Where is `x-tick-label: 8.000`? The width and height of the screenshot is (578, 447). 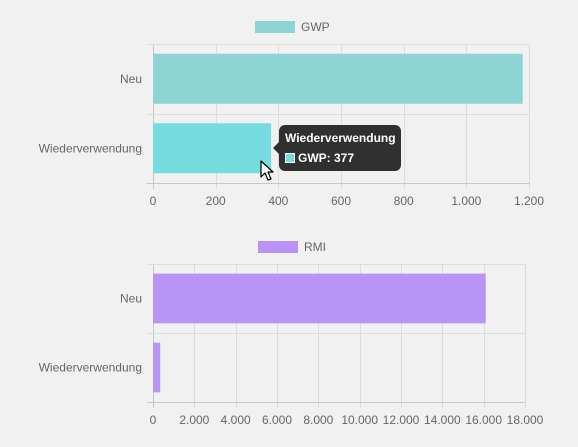 x-tick-label: 8.000 is located at coordinates (318, 420).